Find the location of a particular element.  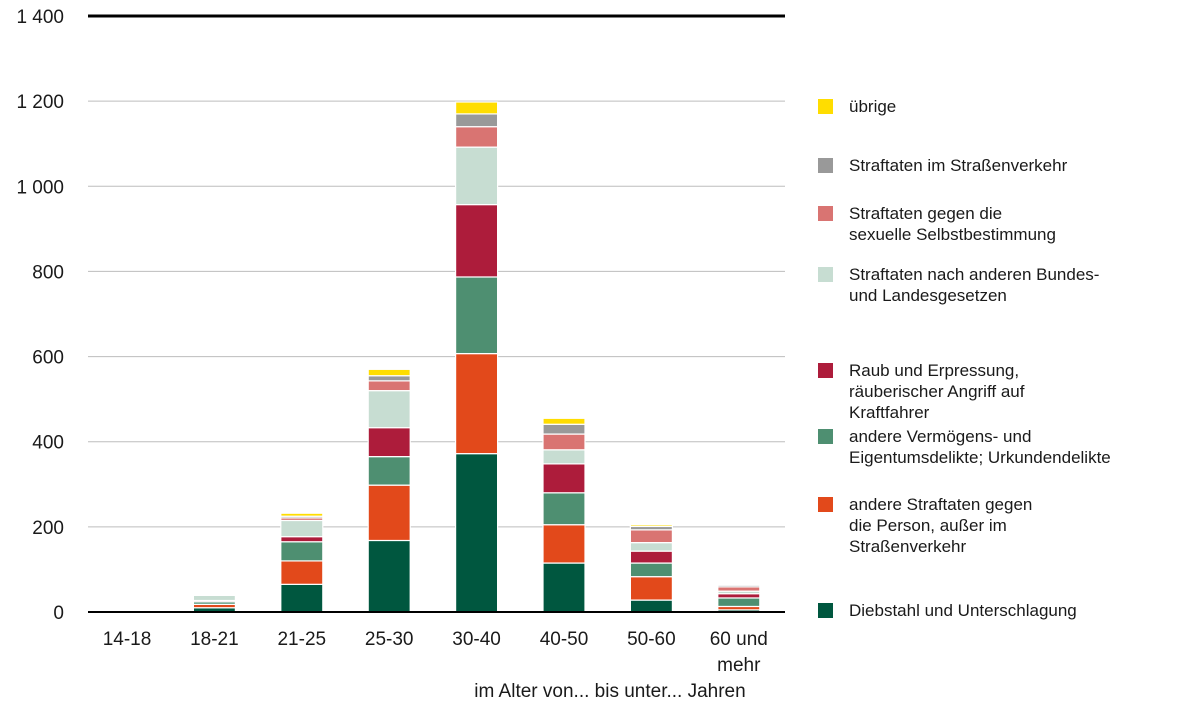

y-tick-label: 400 is located at coordinates (48, 443).